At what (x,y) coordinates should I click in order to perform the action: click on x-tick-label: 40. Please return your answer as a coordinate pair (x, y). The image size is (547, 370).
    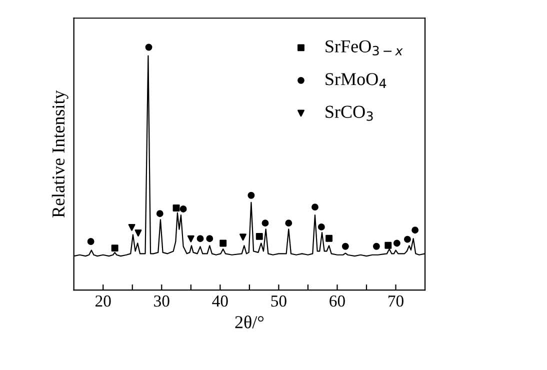
    Looking at the image, I should click on (220, 301).